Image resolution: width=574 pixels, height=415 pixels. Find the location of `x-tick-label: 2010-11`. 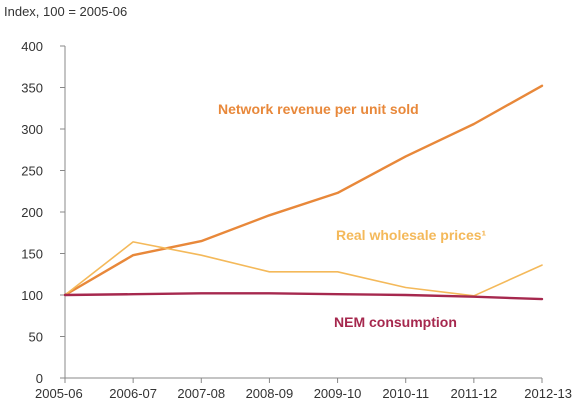

x-tick-label: 2010-11 is located at coordinates (405, 393).